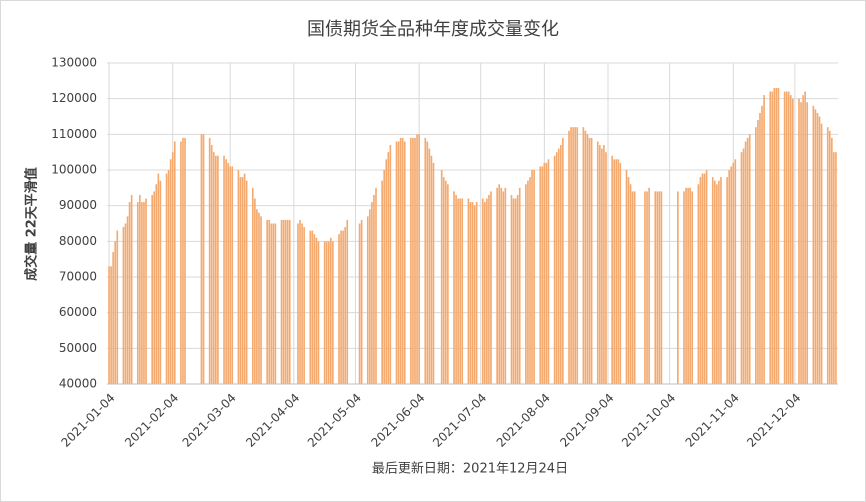  Describe the element at coordinates (470, 469) in the screenshot. I see `footnote: 最后更新日期：2021年12月24日` at that location.